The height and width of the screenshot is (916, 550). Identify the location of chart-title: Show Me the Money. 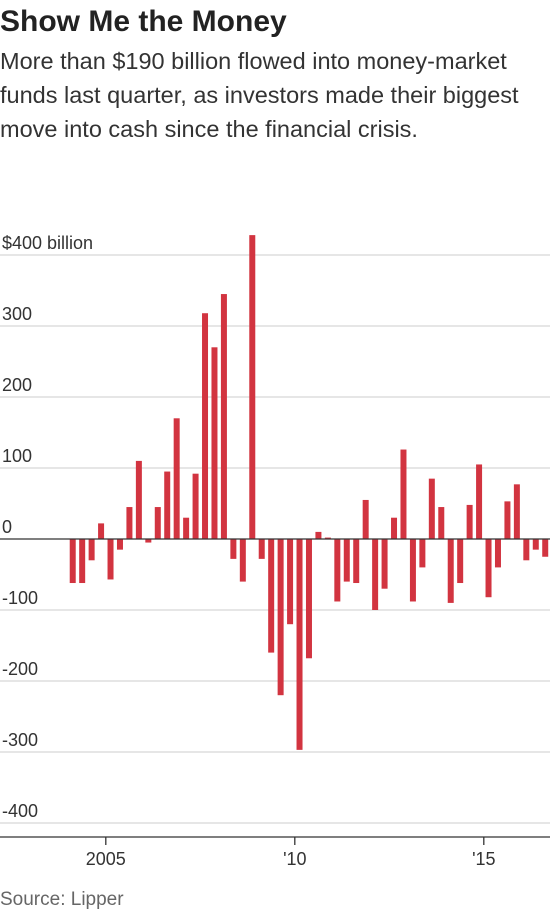
(143, 21).